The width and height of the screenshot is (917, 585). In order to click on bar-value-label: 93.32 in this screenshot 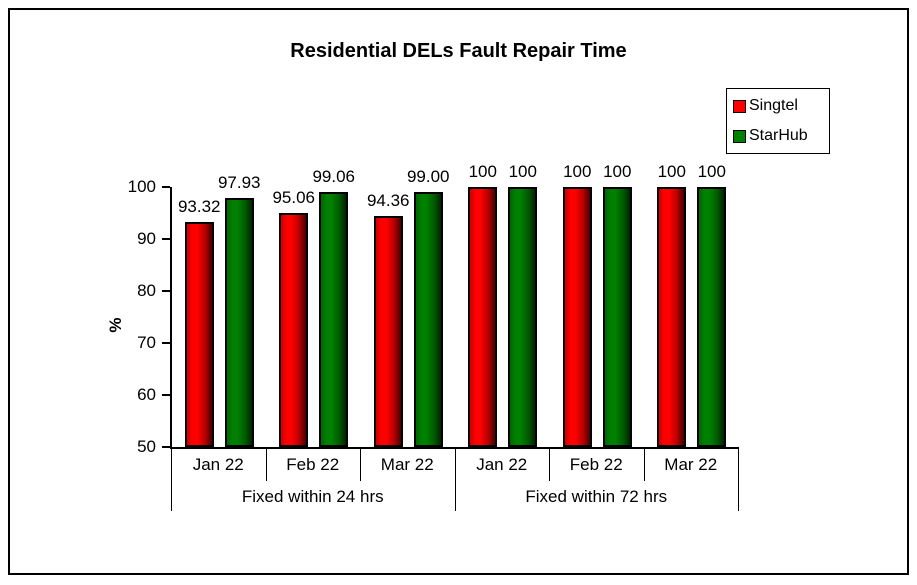, I will do `click(199, 206)`.